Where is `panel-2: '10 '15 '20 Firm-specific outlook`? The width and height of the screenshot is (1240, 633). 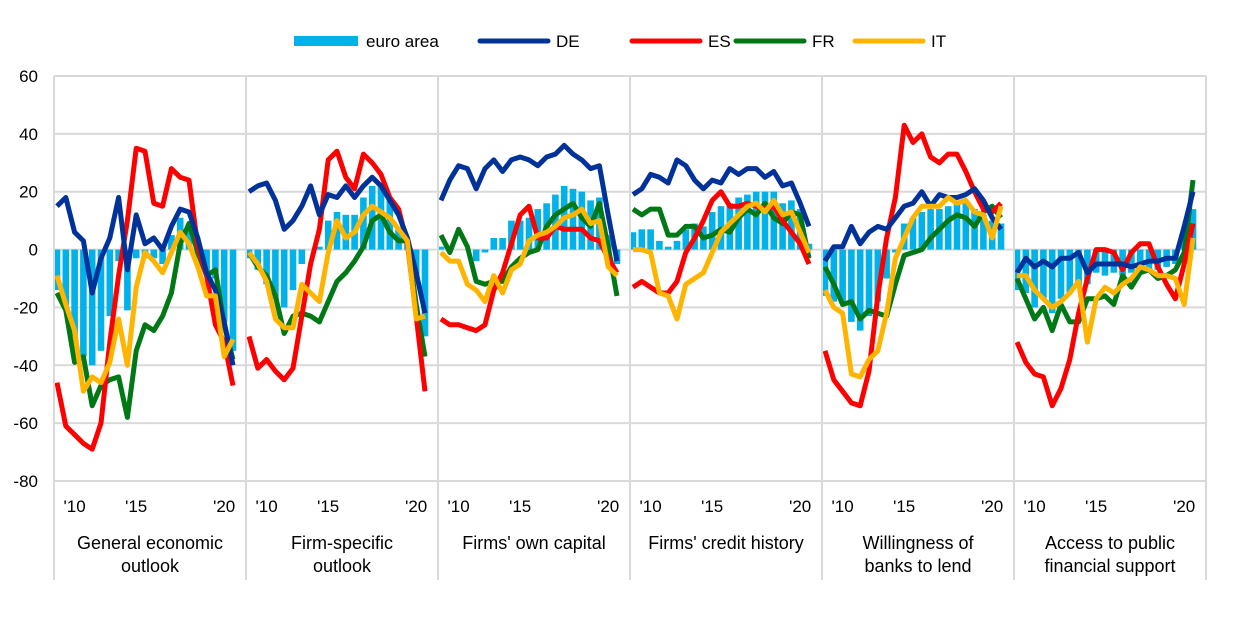
panel-2: '10 '15 '20 Firm-specific outlook is located at coordinates (337, 362).